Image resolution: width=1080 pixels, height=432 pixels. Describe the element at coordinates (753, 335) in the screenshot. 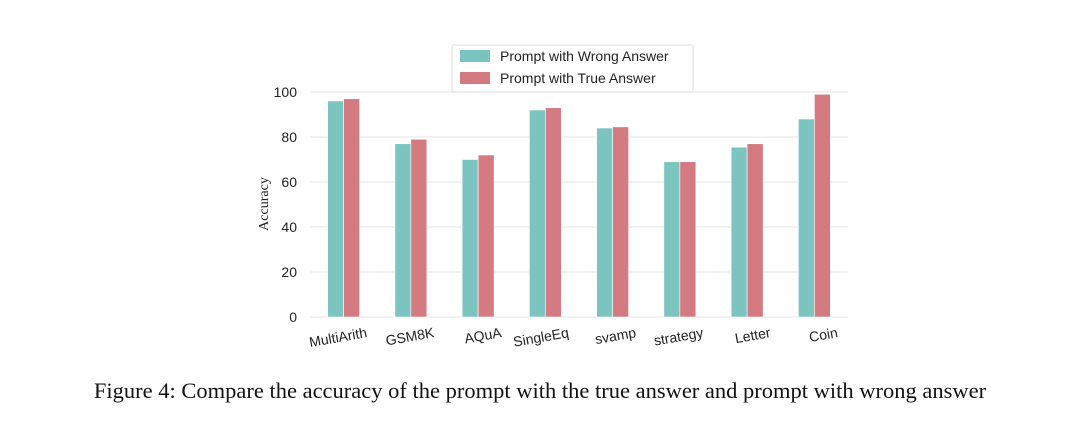

I see `x-tick-label: Letter` at that location.